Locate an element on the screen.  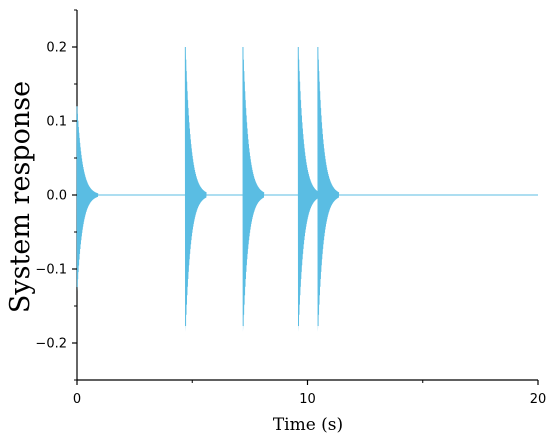
x-tick-label: 20 is located at coordinates (538, 399).